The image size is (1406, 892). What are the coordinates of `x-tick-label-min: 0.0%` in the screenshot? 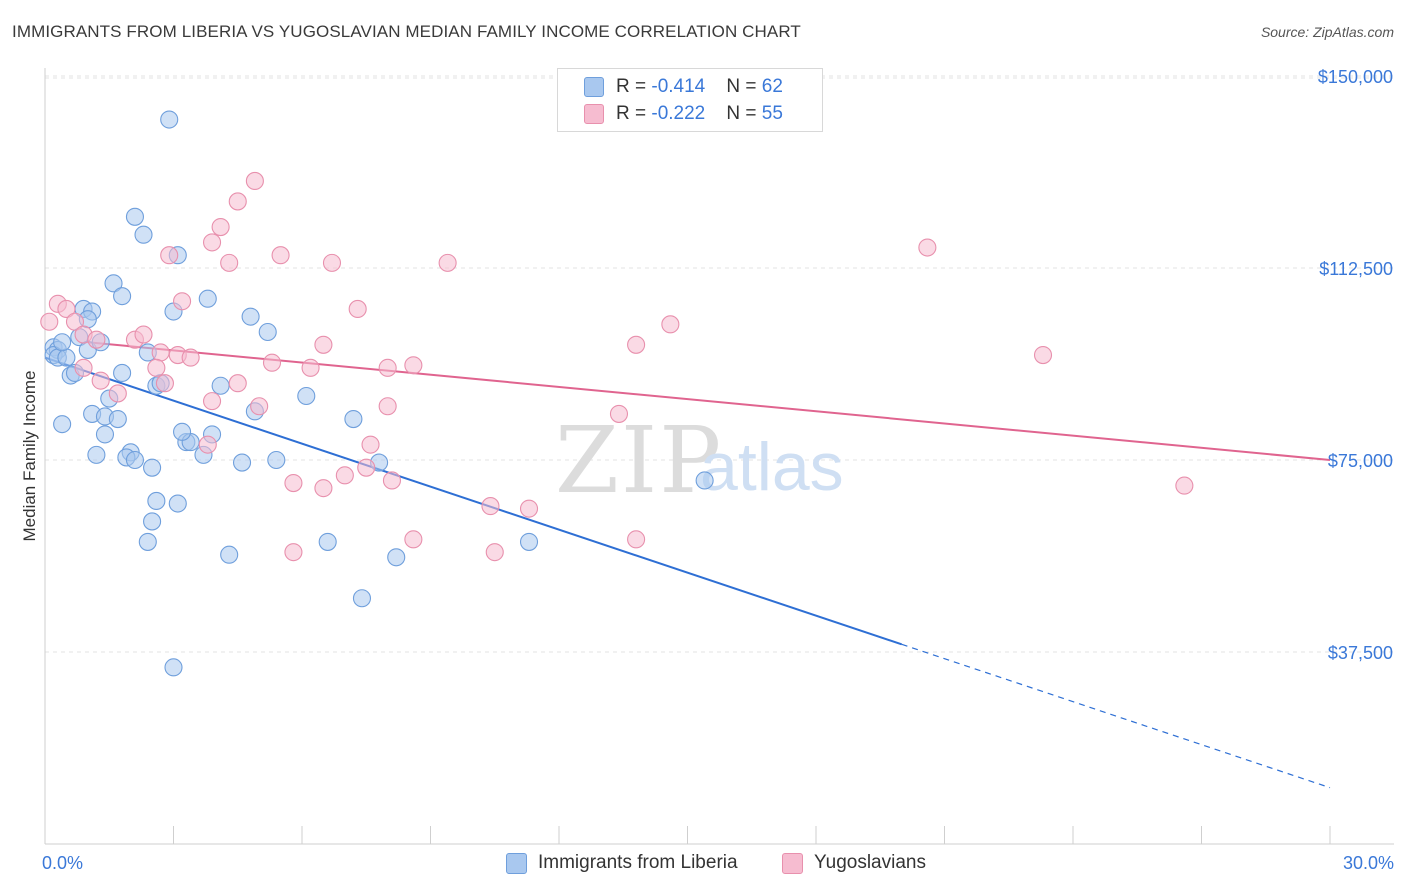 It's located at (62, 863).